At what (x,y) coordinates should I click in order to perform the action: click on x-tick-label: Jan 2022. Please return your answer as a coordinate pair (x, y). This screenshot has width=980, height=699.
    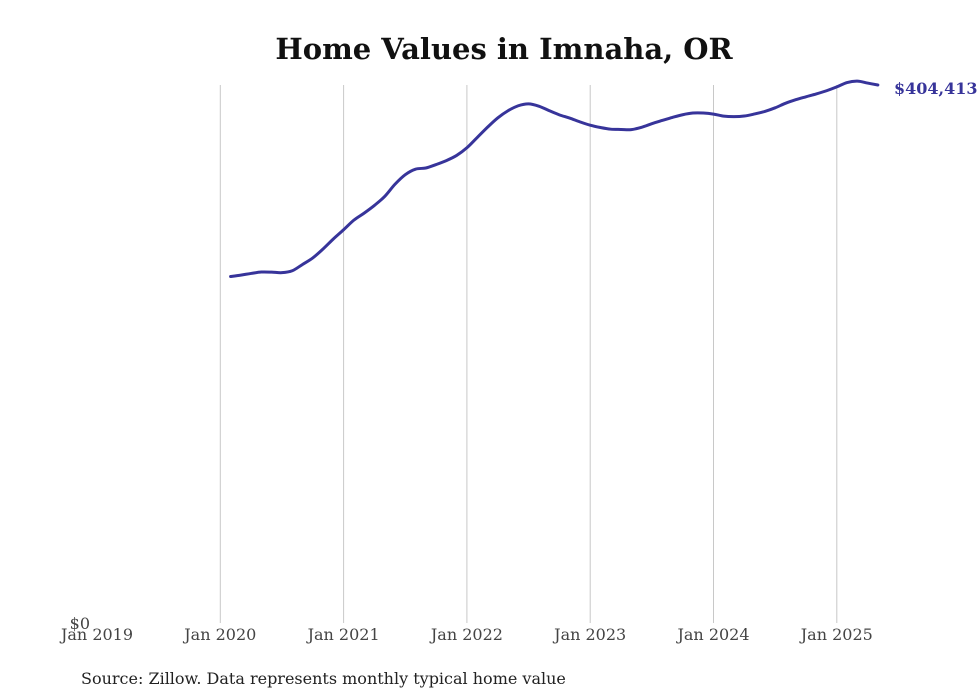
    Looking at the image, I should click on (466, 634).